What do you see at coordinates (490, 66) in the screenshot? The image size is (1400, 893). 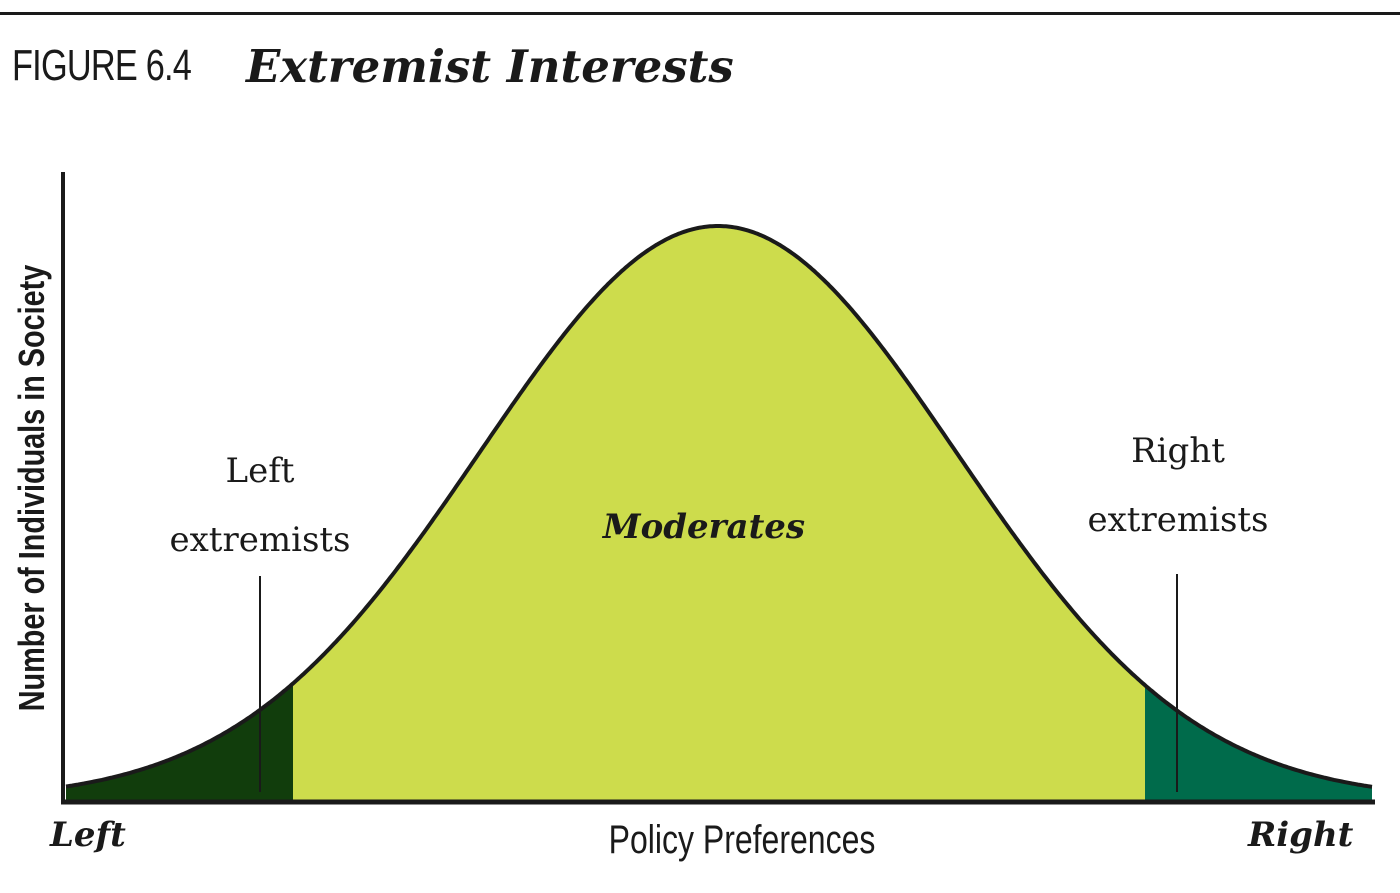 I see `figure-title: Extremist Interests` at bounding box center [490, 66].